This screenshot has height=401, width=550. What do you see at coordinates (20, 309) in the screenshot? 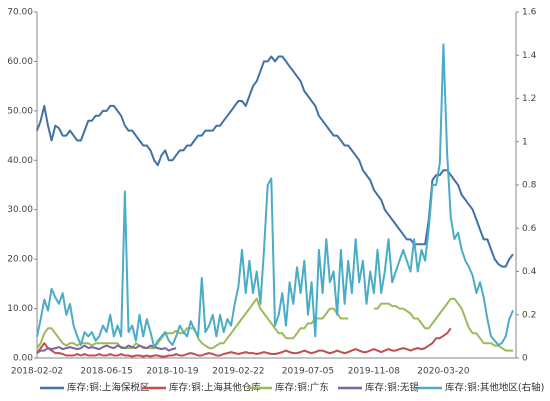
I see `y-tick-label: 10.00` at bounding box center [20, 309].